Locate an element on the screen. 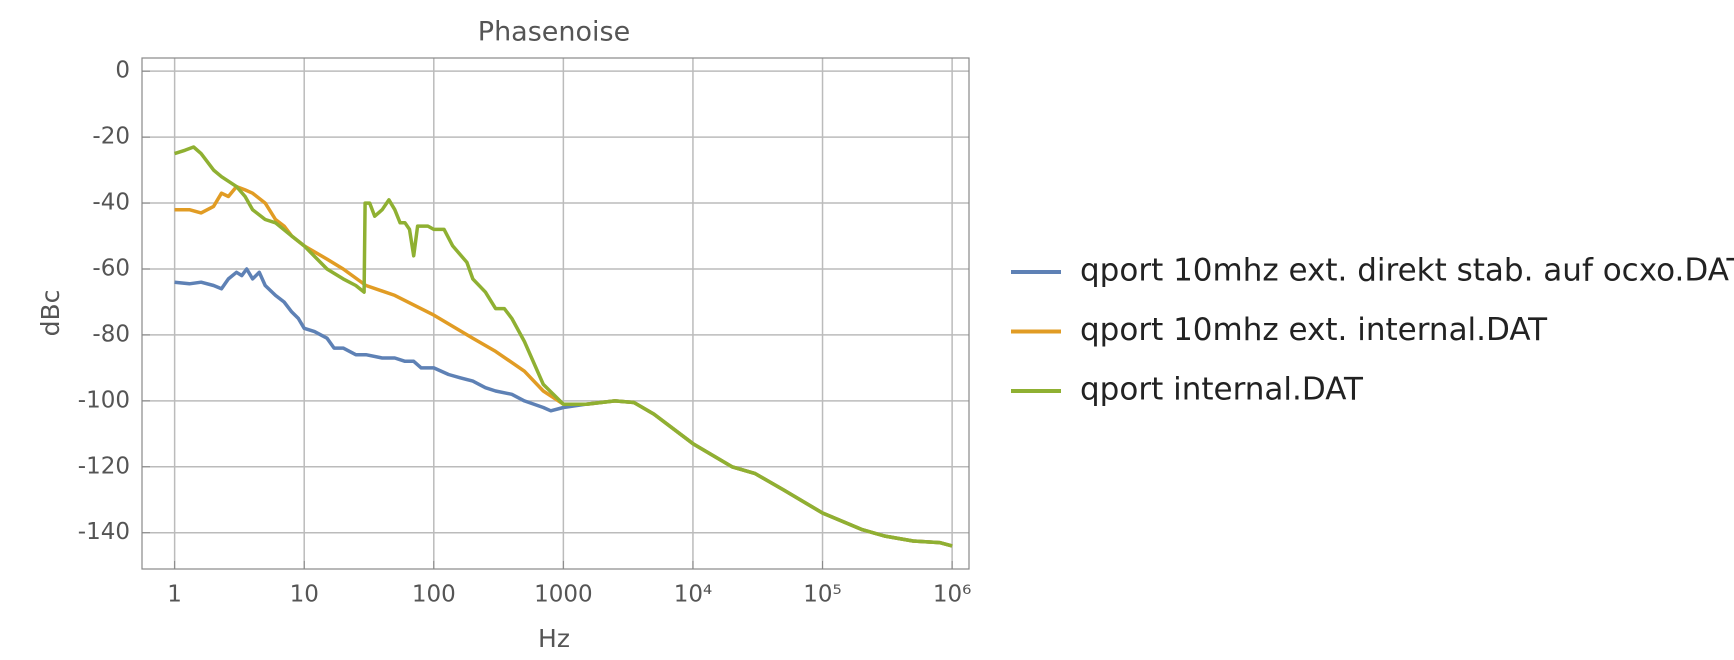 This screenshot has height=660, width=1734. y-axis-label: dBc is located at coordinates (50, 313).